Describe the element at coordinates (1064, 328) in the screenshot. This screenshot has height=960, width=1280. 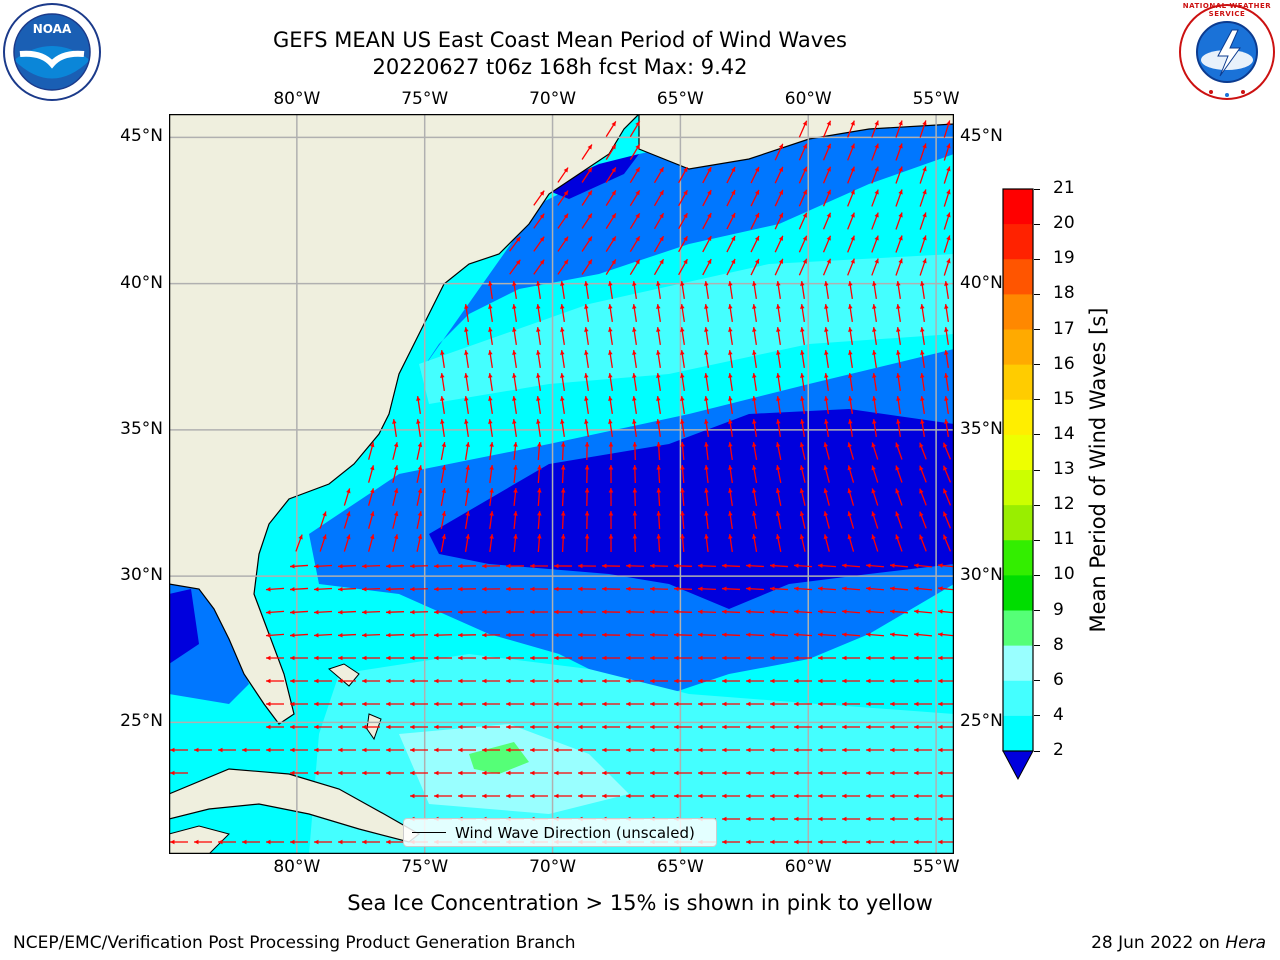
I see `colorbar-tick-17: 17` at that location.